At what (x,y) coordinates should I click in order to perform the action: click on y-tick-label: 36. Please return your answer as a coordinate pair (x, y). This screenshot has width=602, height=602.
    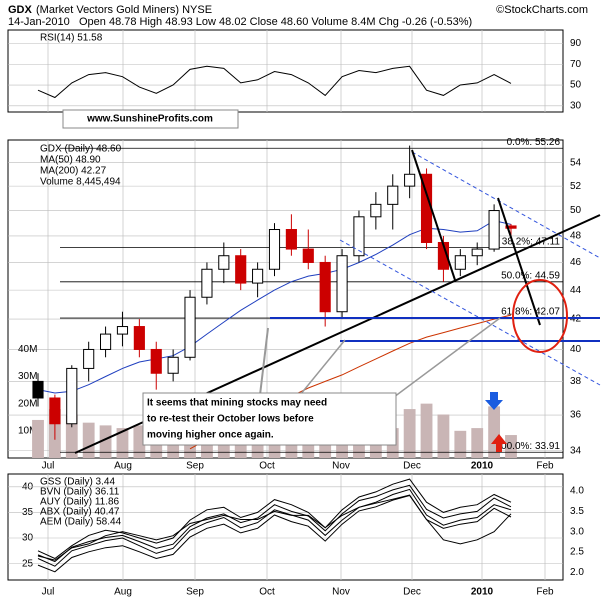
    Looking at the image, I should click on (576, 415).